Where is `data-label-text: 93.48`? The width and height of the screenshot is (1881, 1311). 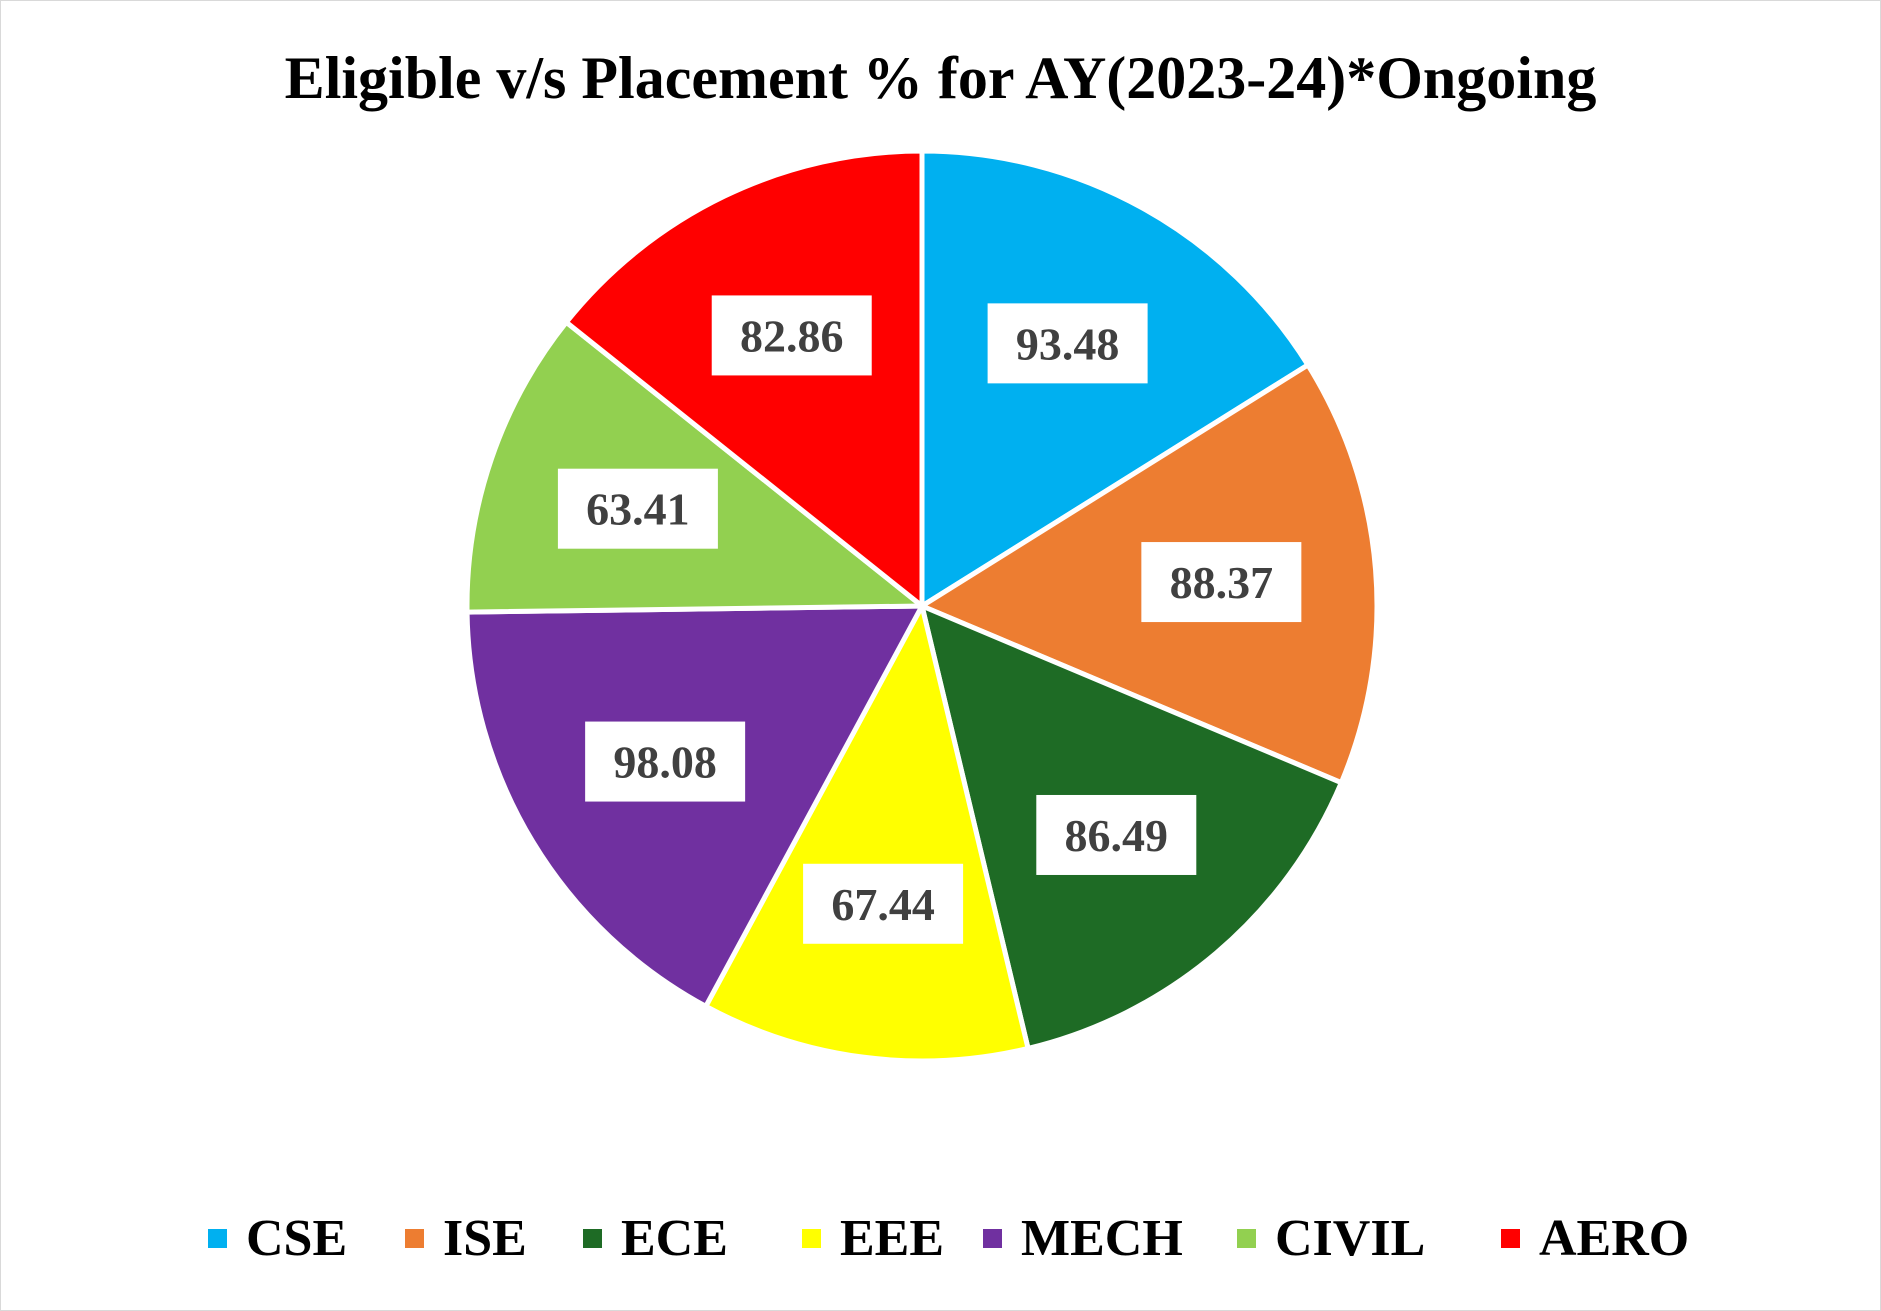 data-label-text: 93.48 is located at coordinates (1068, 343).